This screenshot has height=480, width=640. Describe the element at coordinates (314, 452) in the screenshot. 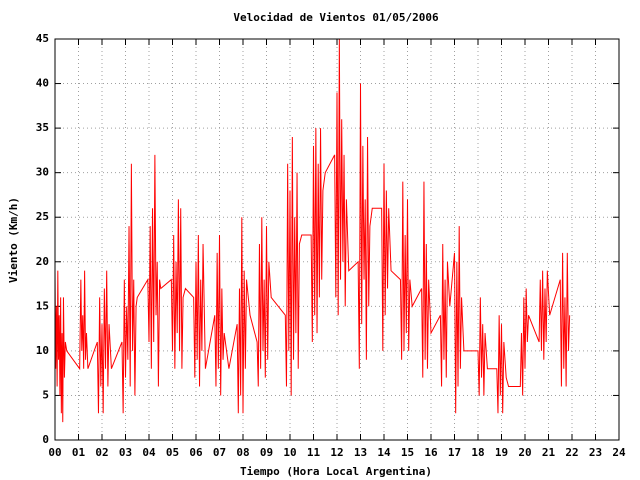

I see `x-tick-label: 11` at that location.